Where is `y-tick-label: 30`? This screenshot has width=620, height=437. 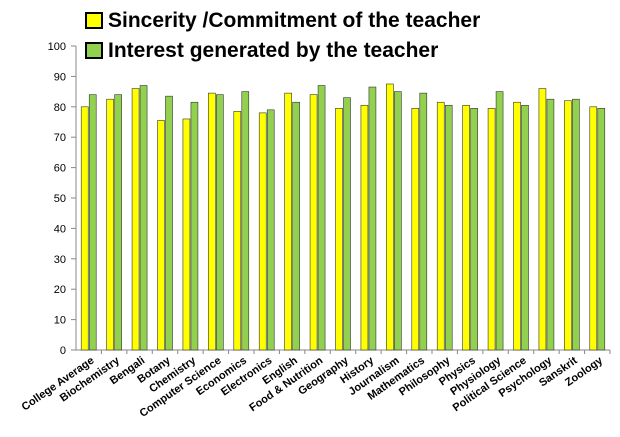
y-tick-label: 30 is located at coordinates (60, 260).